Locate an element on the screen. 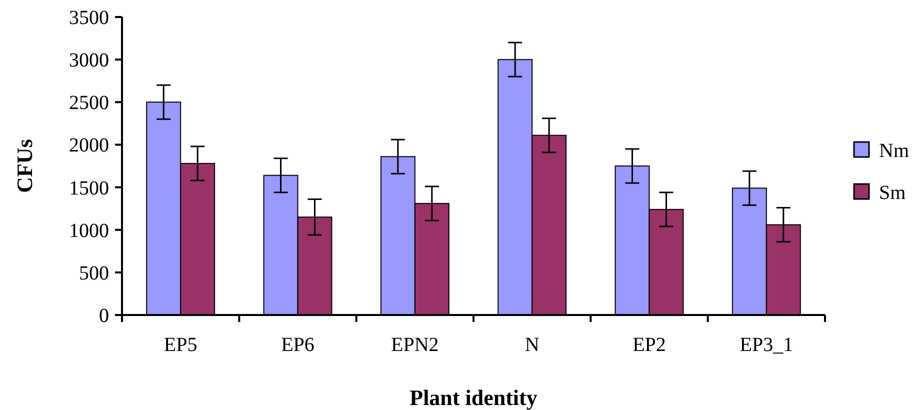 This screenshot has width=920, height=410. x-tick-label: N is located at coordinates (532, 345).